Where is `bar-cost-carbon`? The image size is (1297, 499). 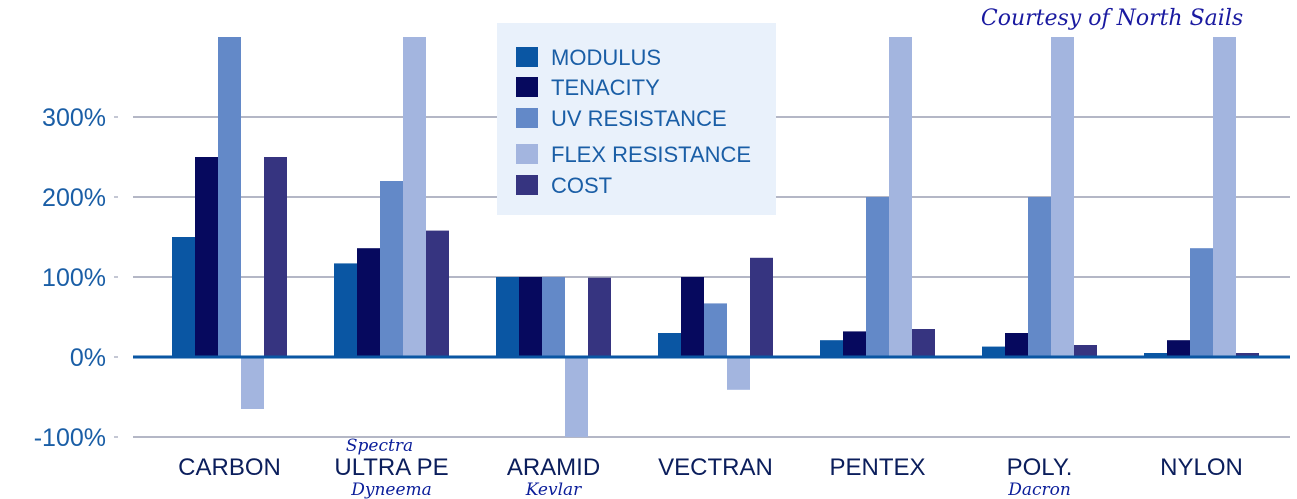
bar-cost-carbon is located at coordinates (275, 257).